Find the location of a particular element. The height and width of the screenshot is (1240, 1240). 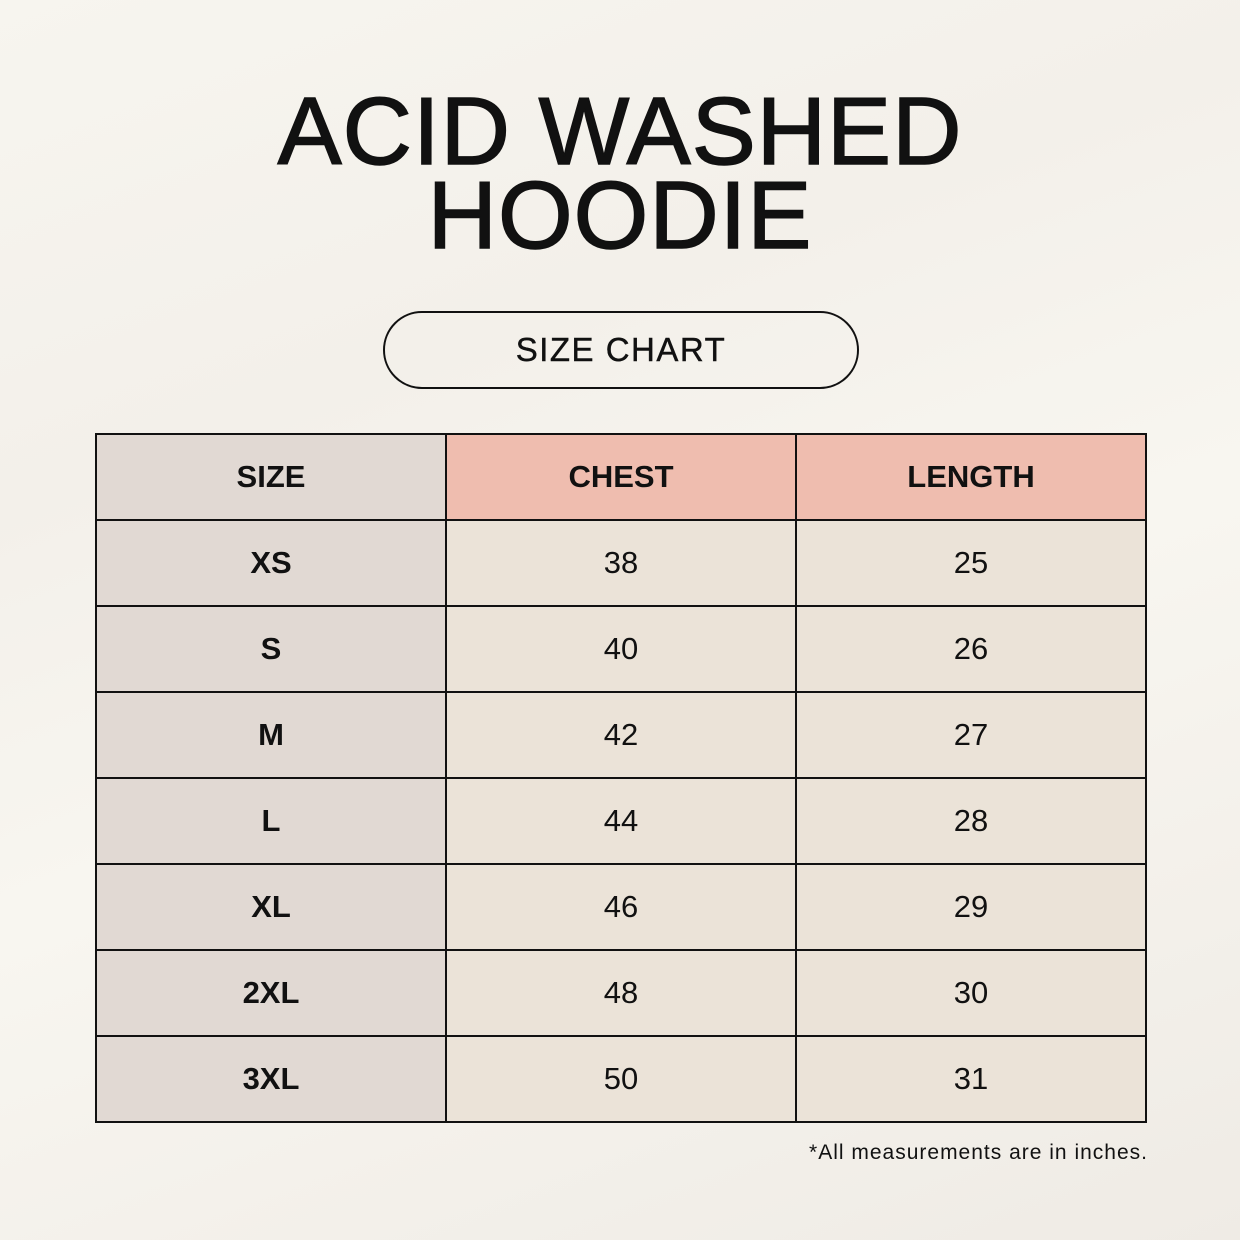

cell-chest: 46 is located at coordinates (621, 907).